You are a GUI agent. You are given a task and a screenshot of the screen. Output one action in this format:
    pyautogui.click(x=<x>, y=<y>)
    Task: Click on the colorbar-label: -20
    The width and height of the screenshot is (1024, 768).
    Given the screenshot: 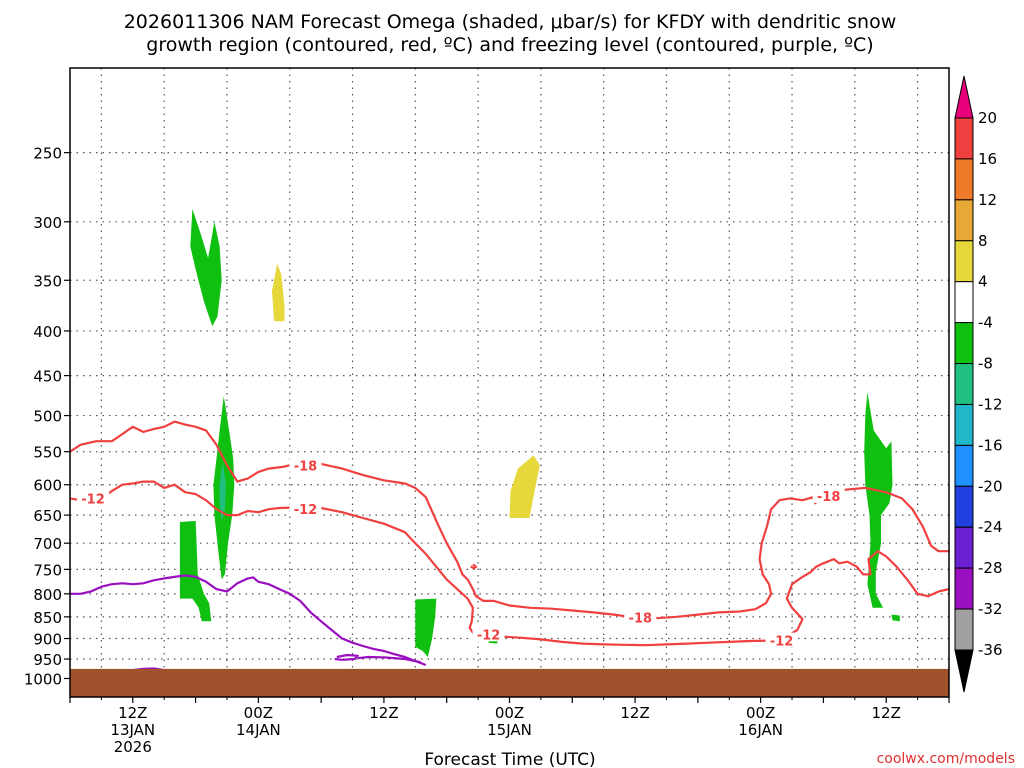 What is the action you would take?
    pyautogui.click(x=990, y=486)
    